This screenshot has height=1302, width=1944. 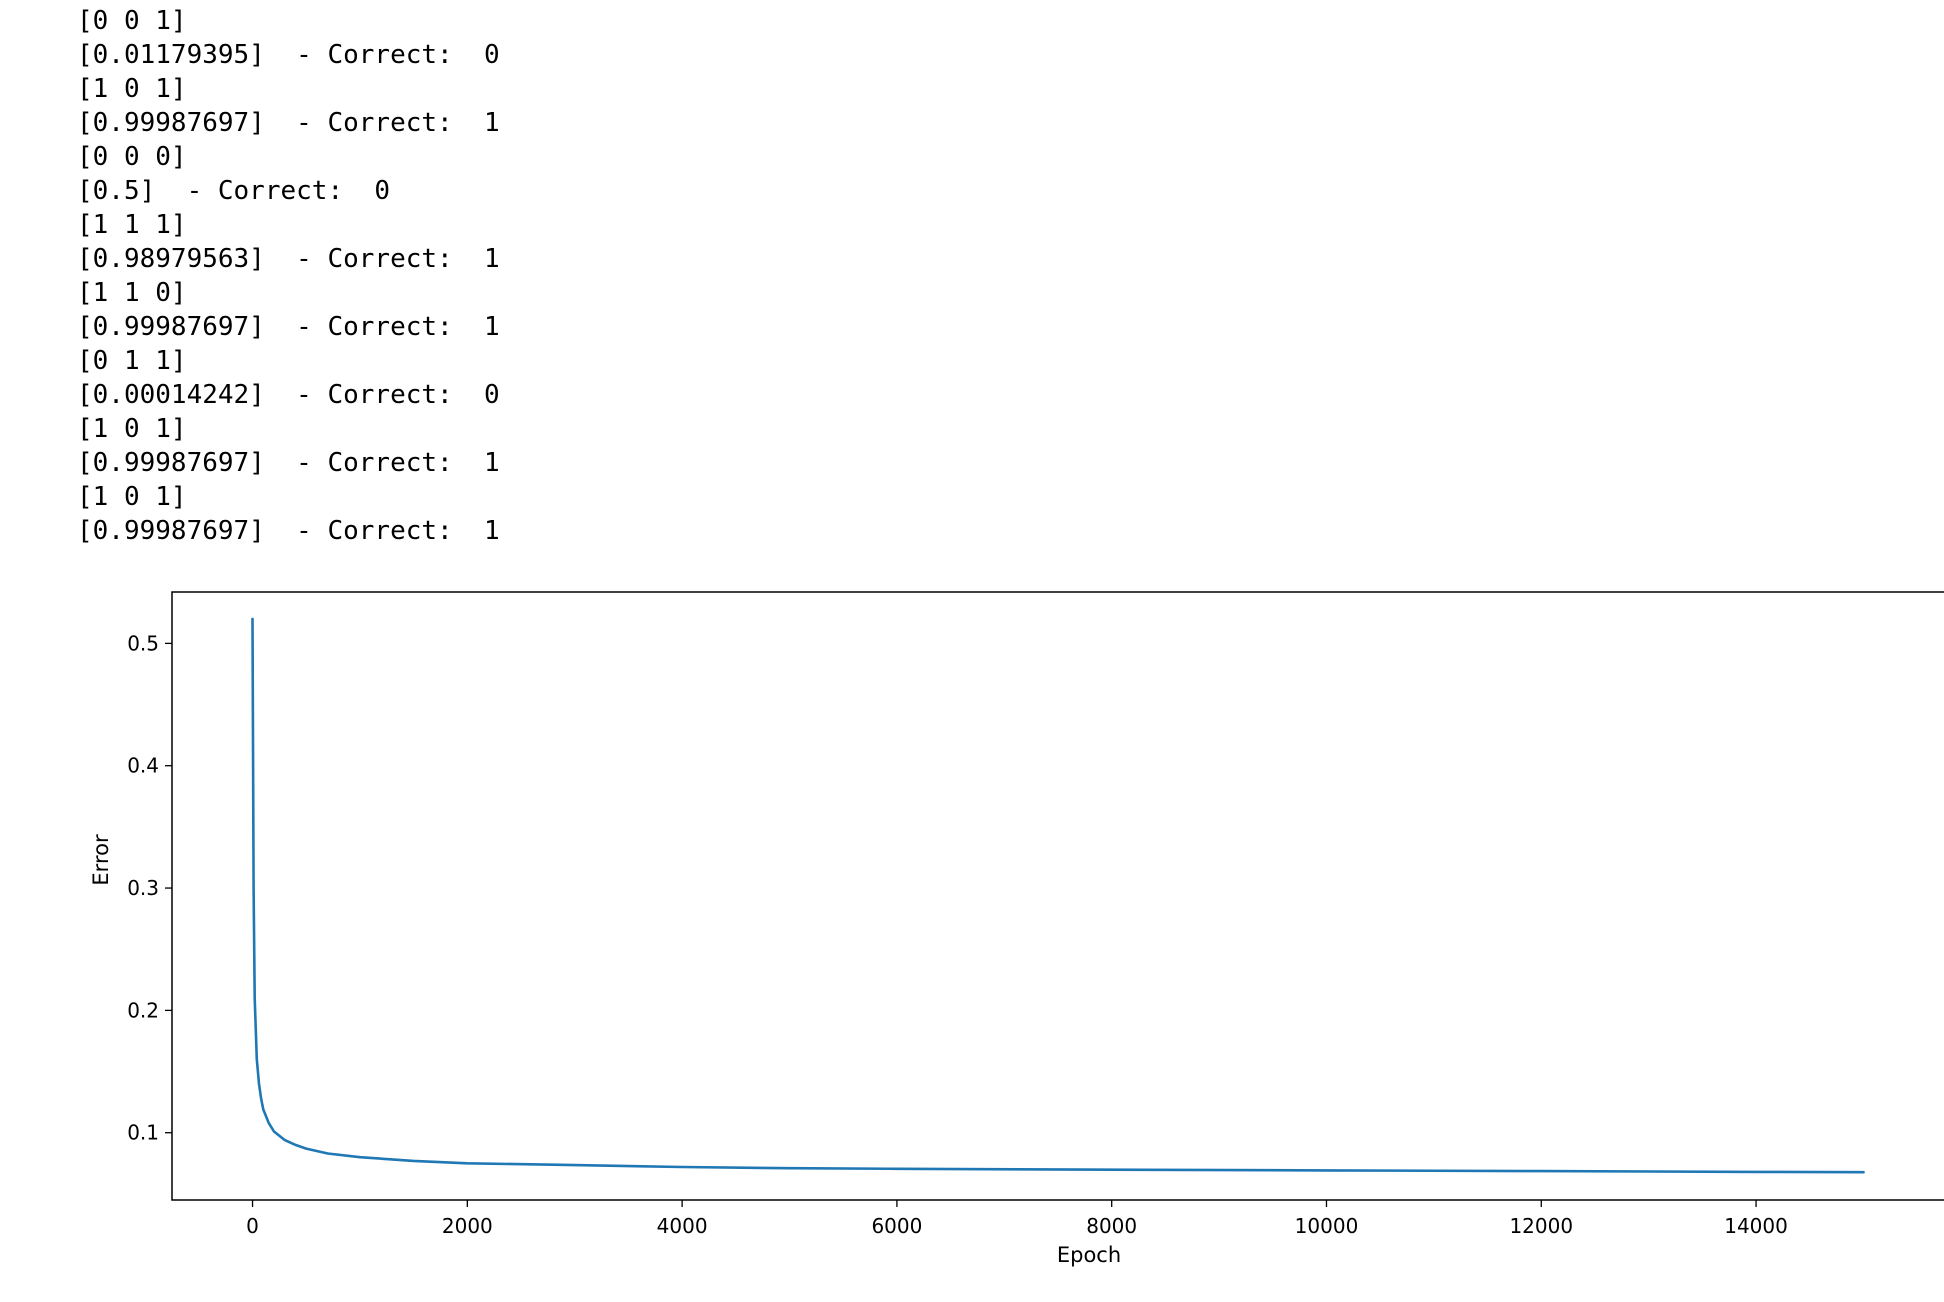 I want to click on x-tick-label: 4000, so click(x=682, y=1226).